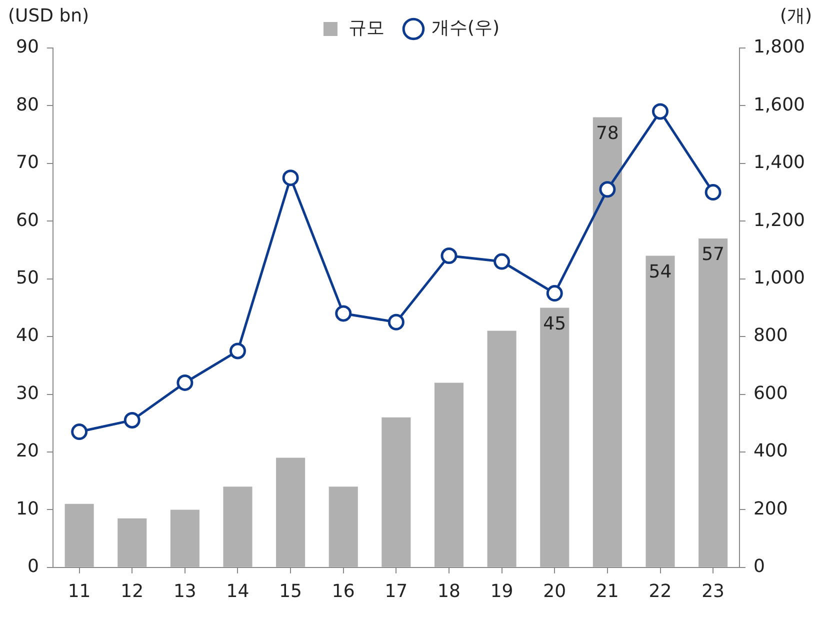 The height and width of the screenshot is (619, 821). I want to click on y2-tick-label: 200, so click(770, 509).